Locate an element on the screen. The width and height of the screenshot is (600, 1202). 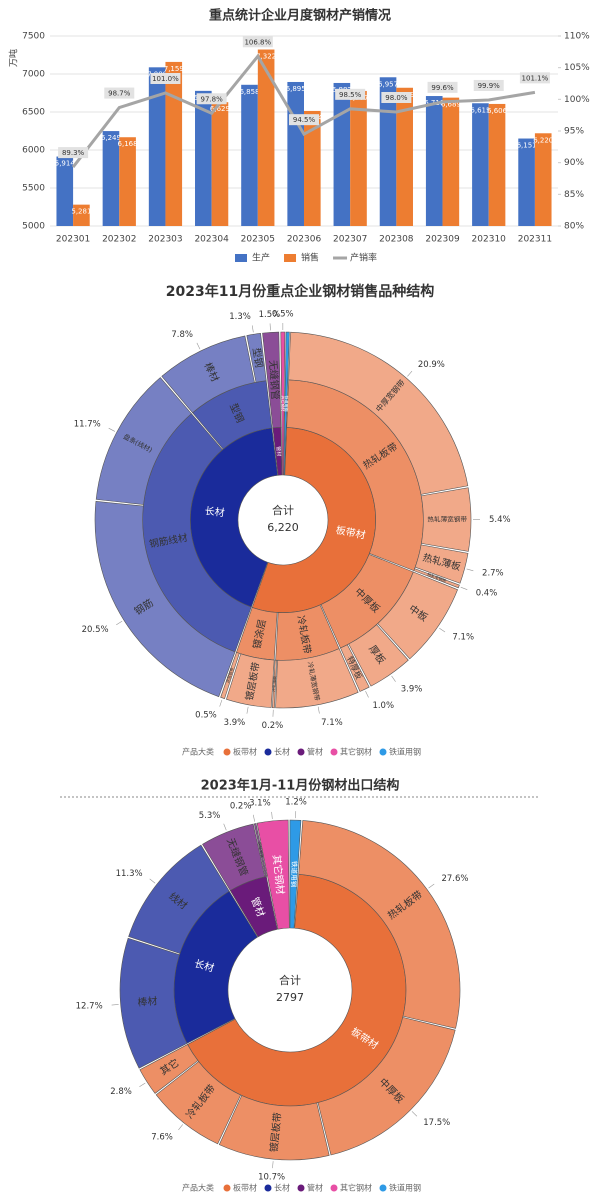
center-label: 合计 is located at coordinates (290, 980).